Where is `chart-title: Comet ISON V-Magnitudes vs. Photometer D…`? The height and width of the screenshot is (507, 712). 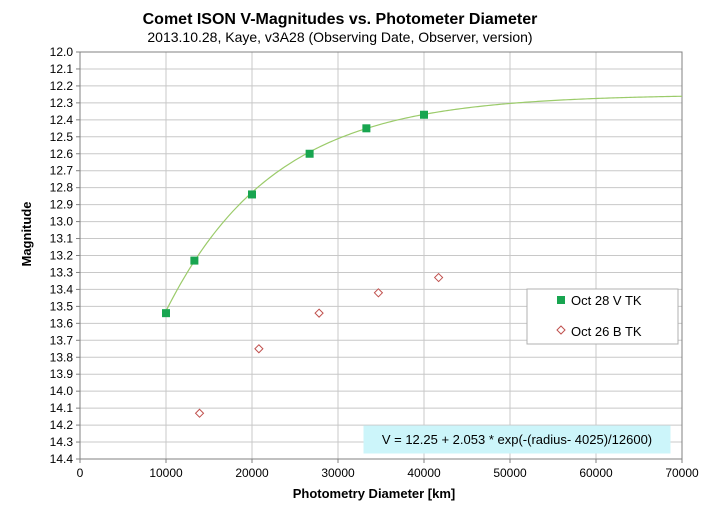
chart-title: Comet ISON V-Magnitudes vs. Photometer D… is located at coordinates (340, 19).